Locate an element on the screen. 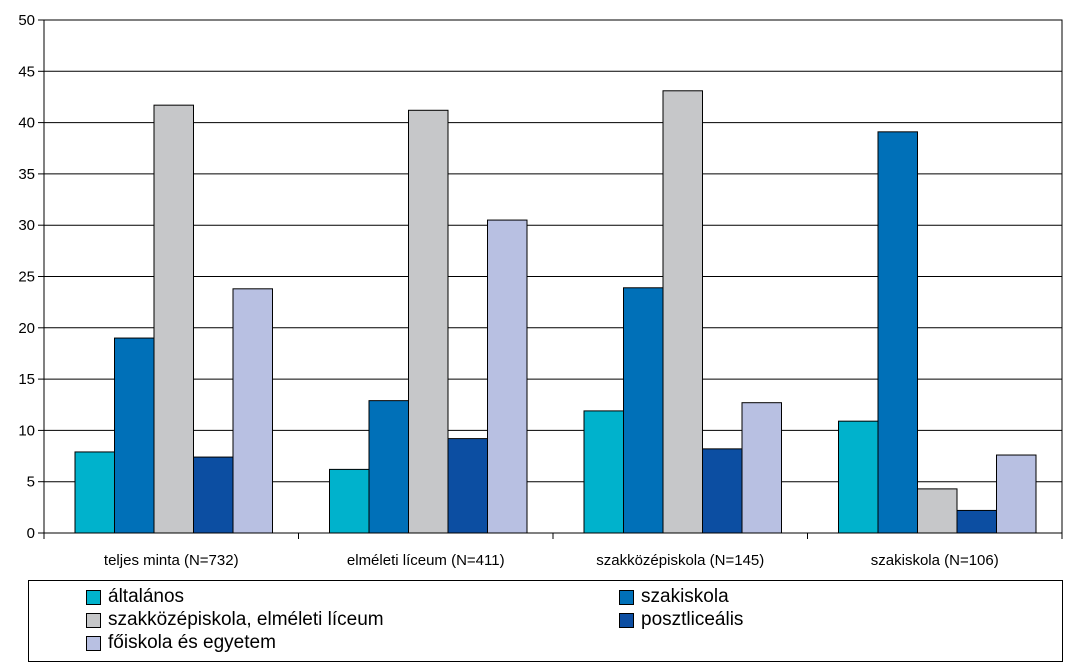 The image size is (1065, 664). legend-swatch-posztlicealis is located at coordinates (626, 620).